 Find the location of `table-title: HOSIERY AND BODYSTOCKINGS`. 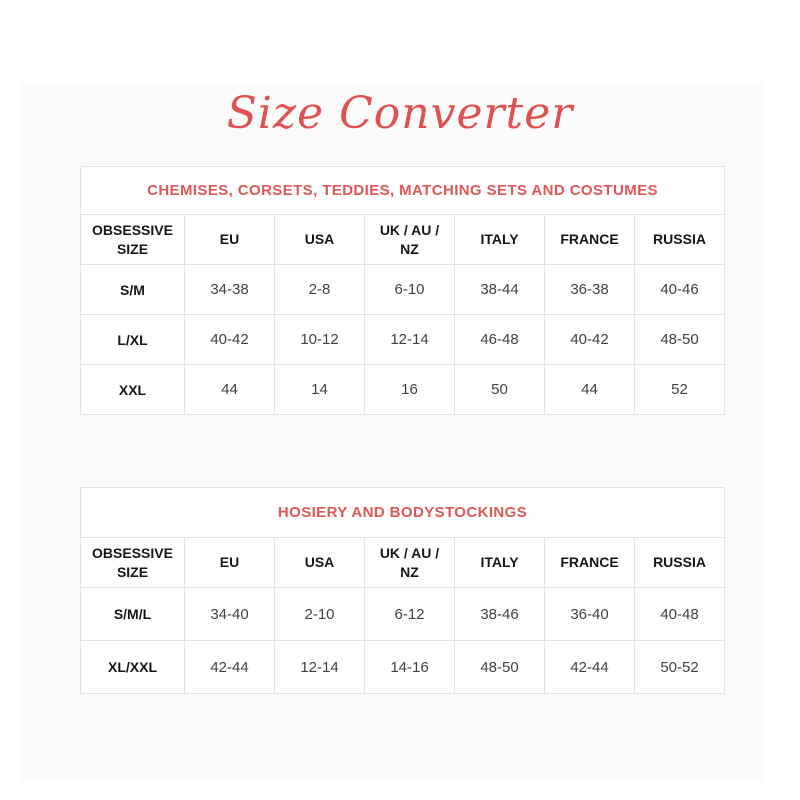

table-title: HOSIERY AND BODYSTOCKINGS is located at coordinates (402, 512).